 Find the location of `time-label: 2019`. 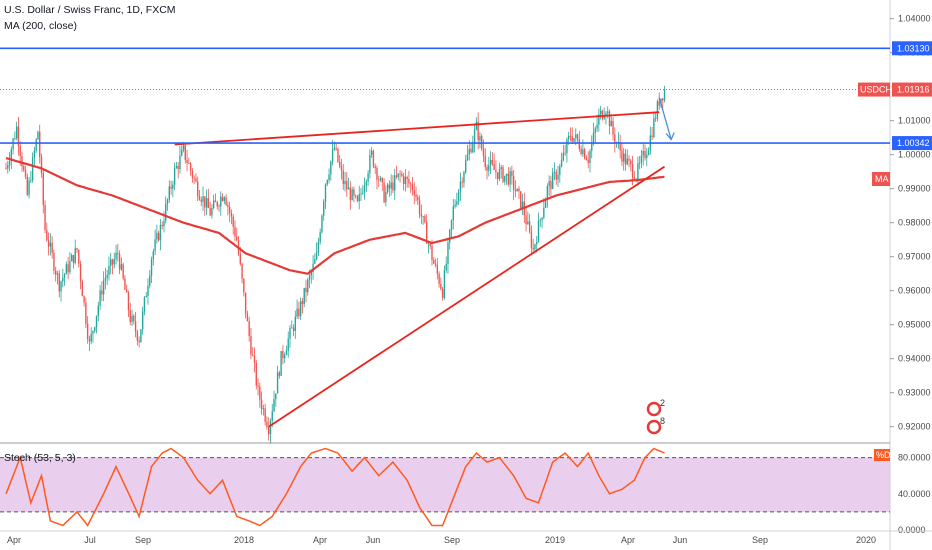

time-label: 2019 is located at coordinates (555, 540).